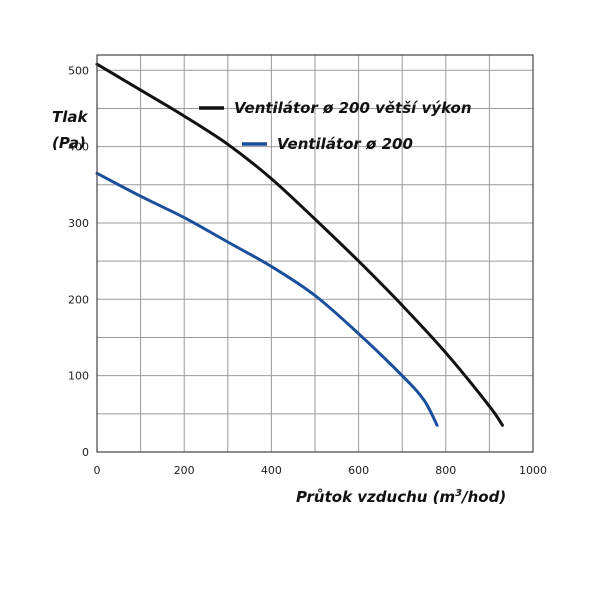 This screenshot has width=600, height=600. I want to click on y-tick-label: 100, so click(78, 376).